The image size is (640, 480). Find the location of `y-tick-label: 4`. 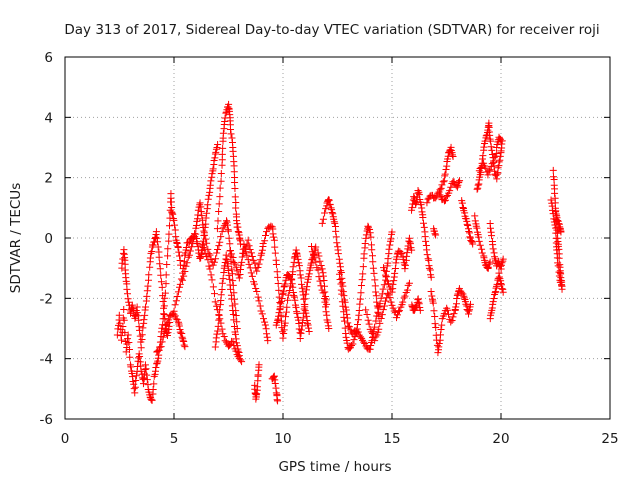

y-tick-label: 4 is located at coordinates (48, 118).